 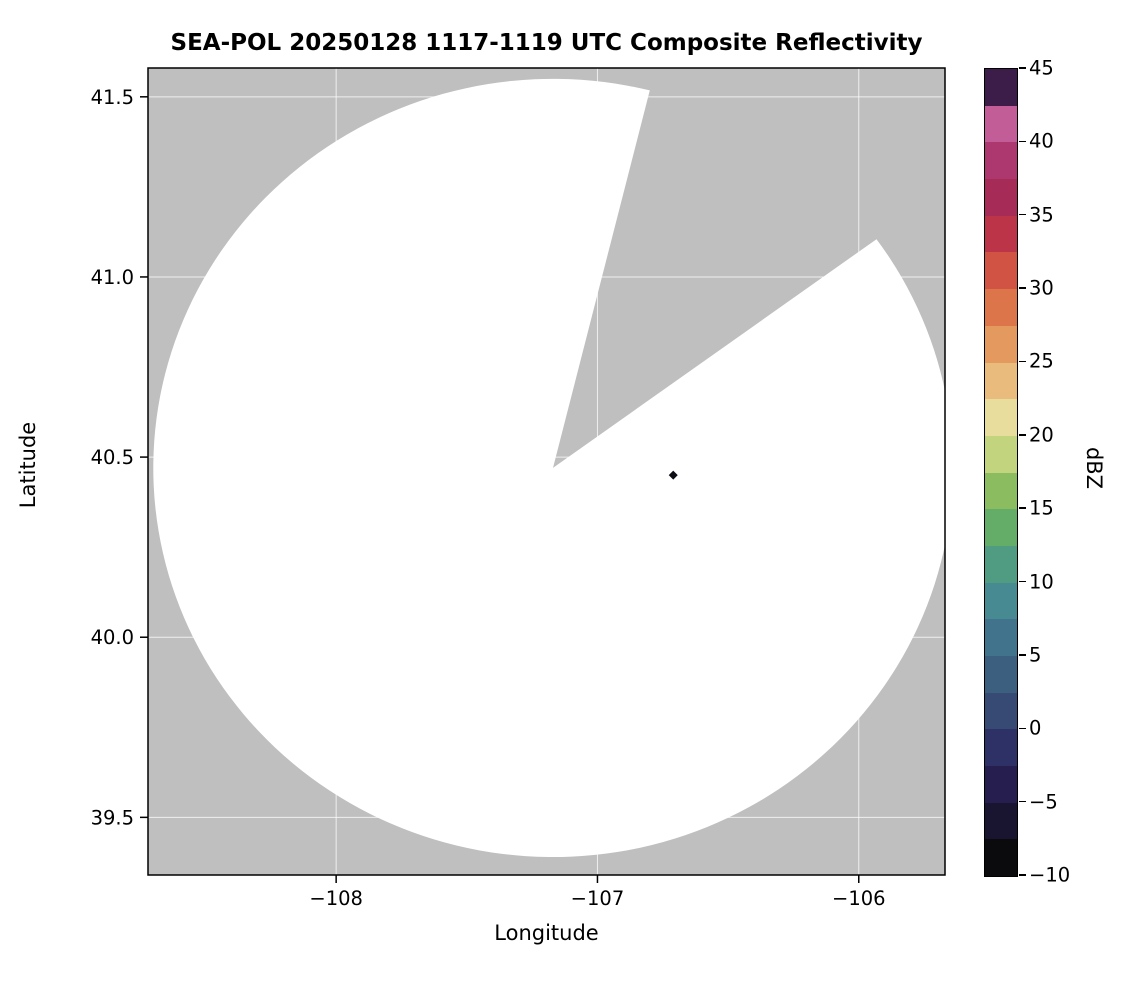 I want to click on y-tick-label: 39.5, so click(x=112, y=817).